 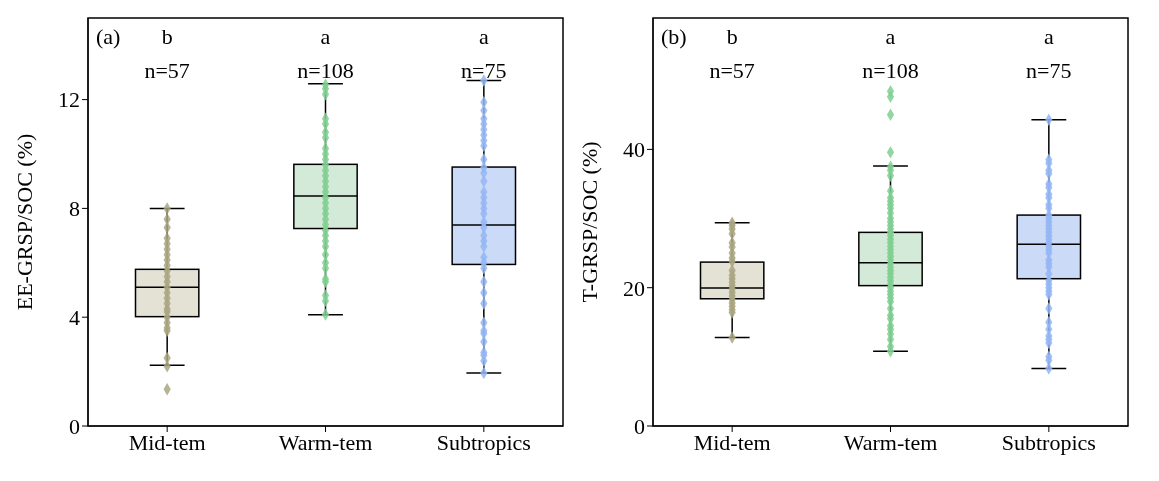 What do you see at coordinates (108, 36) in the screenshot?
I see `annotation: (a)` at bounding box center [108, 36].